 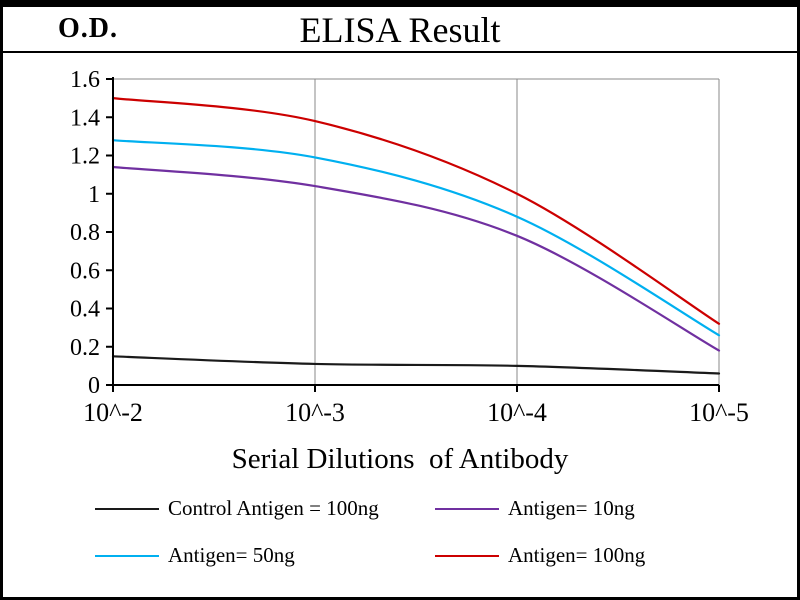 What do you see at coordinates (85, 348) in the screenshot?
I see `svg-text: 0.2` at bounding box center [85, 348].